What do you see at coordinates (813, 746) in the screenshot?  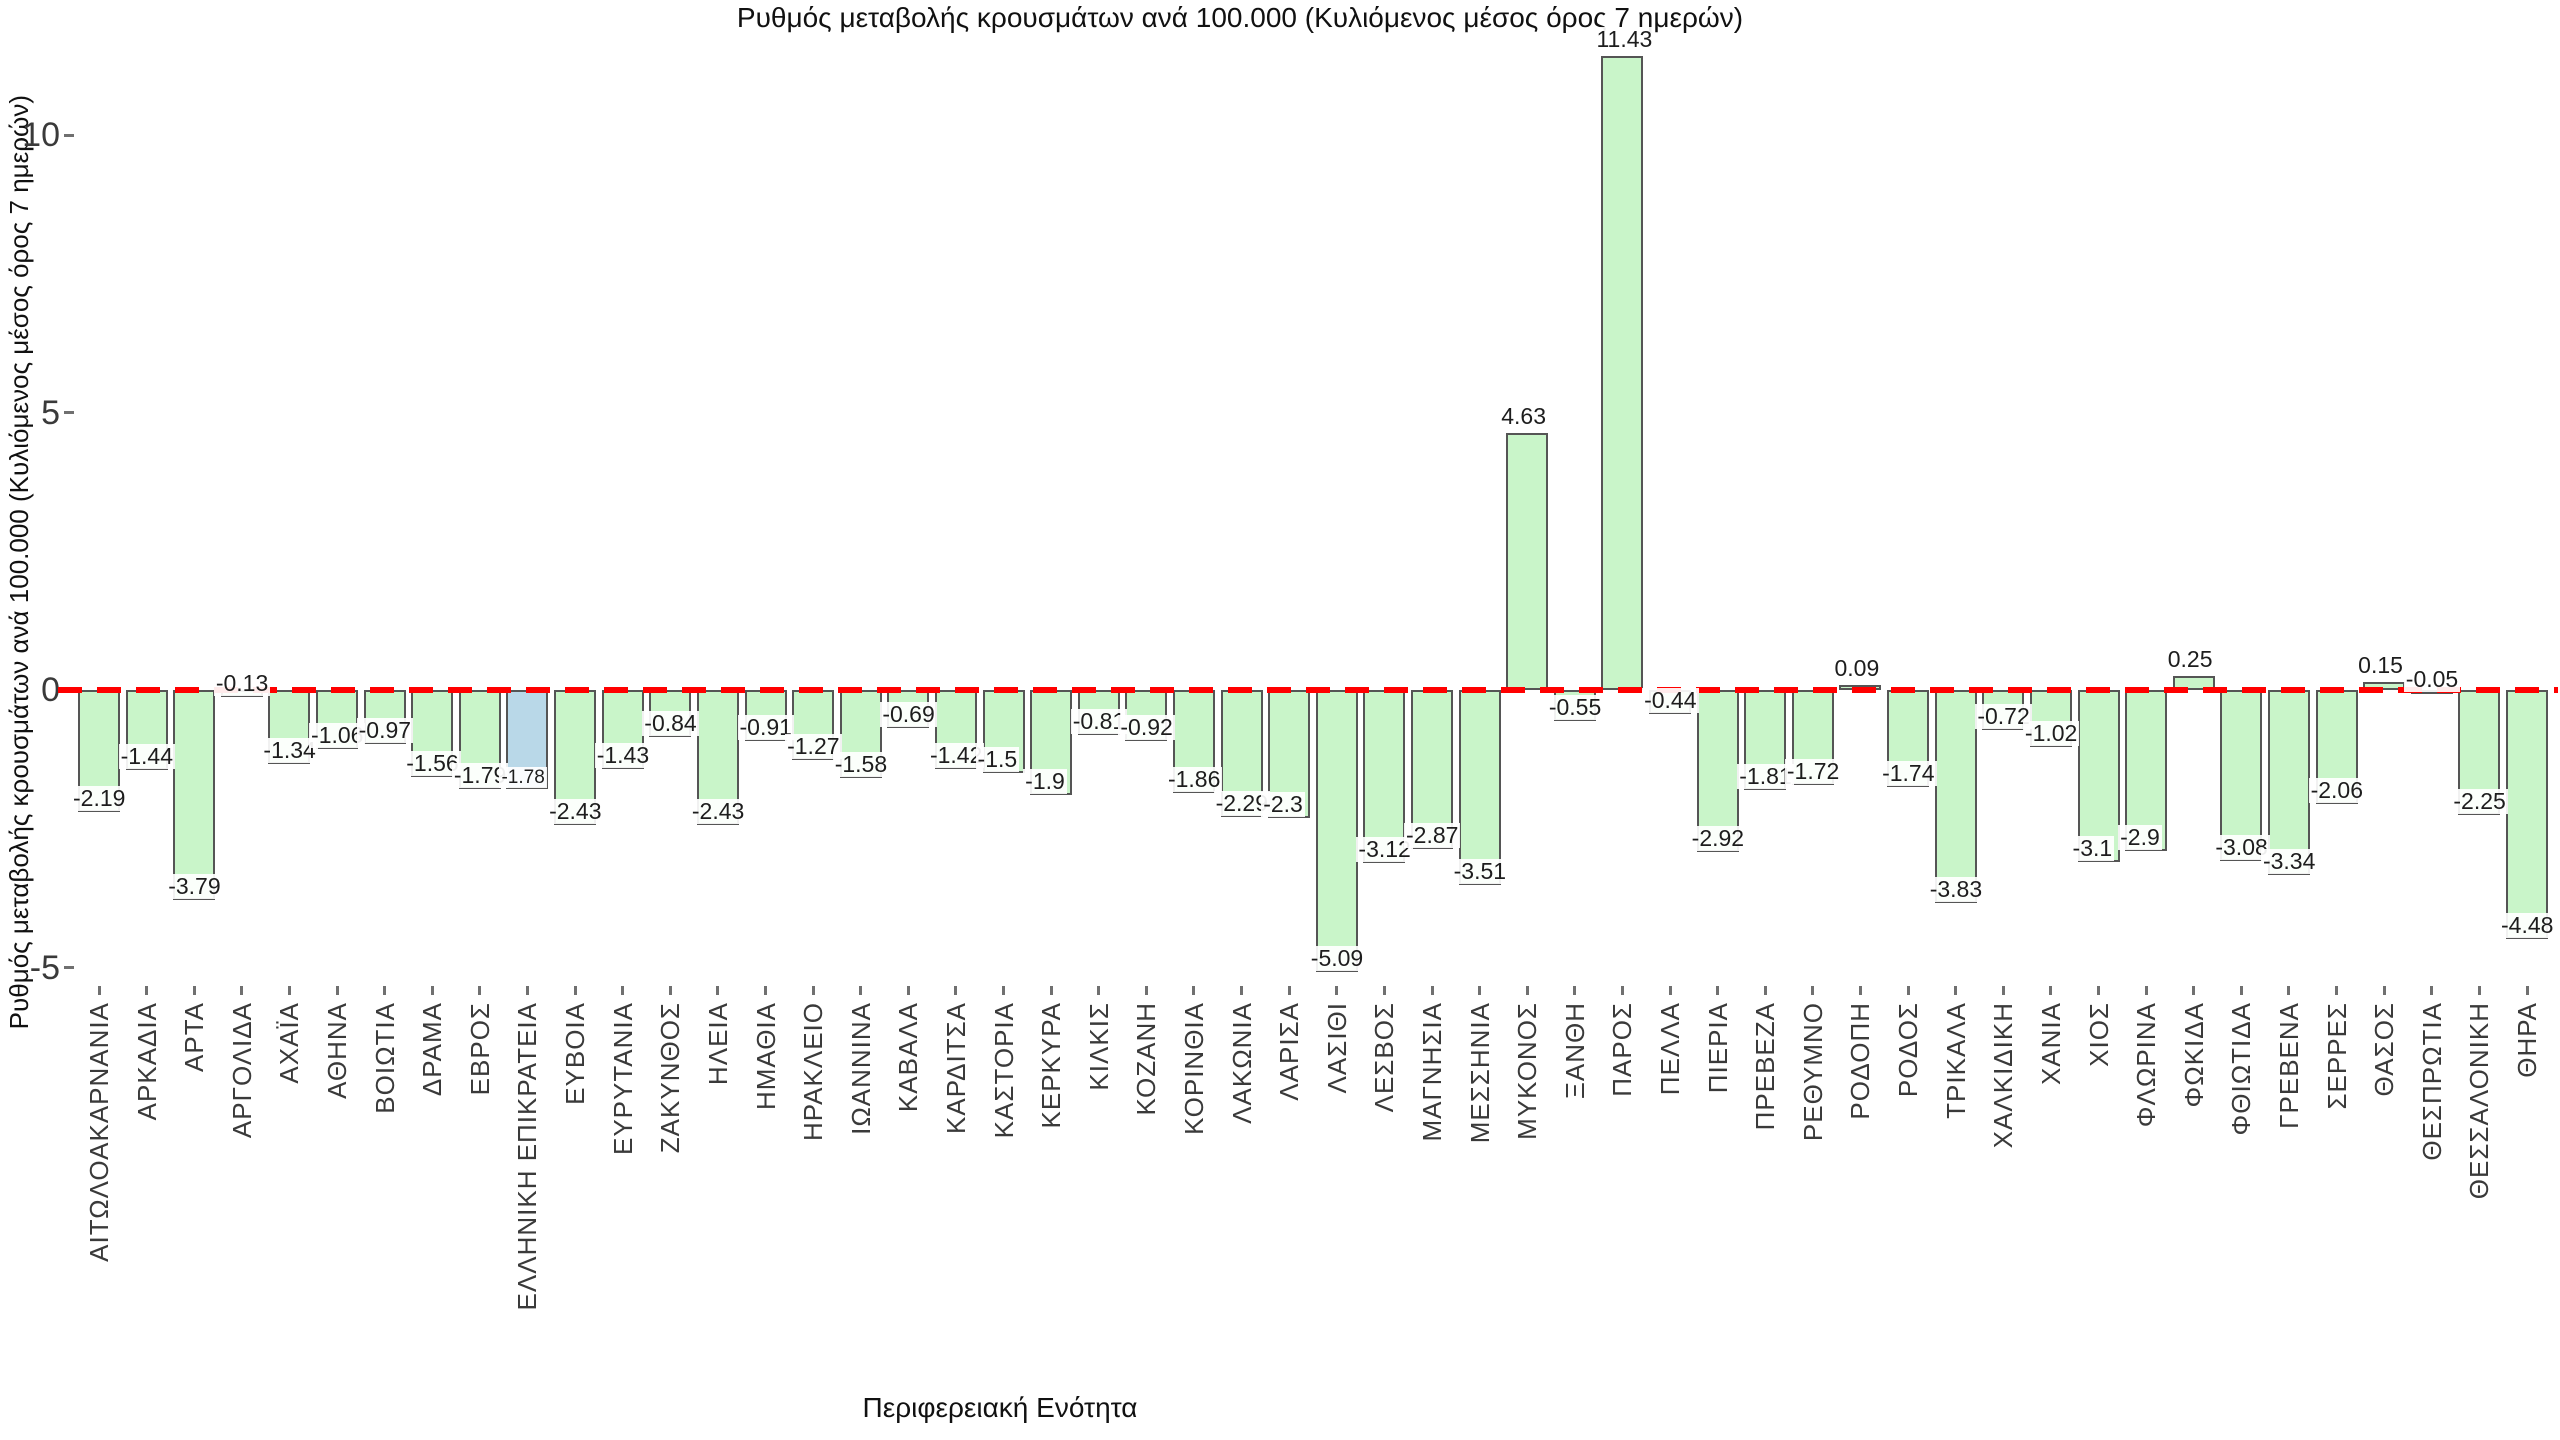 I see `bar-value-label: -1.27` at bounding box center [813, 746].